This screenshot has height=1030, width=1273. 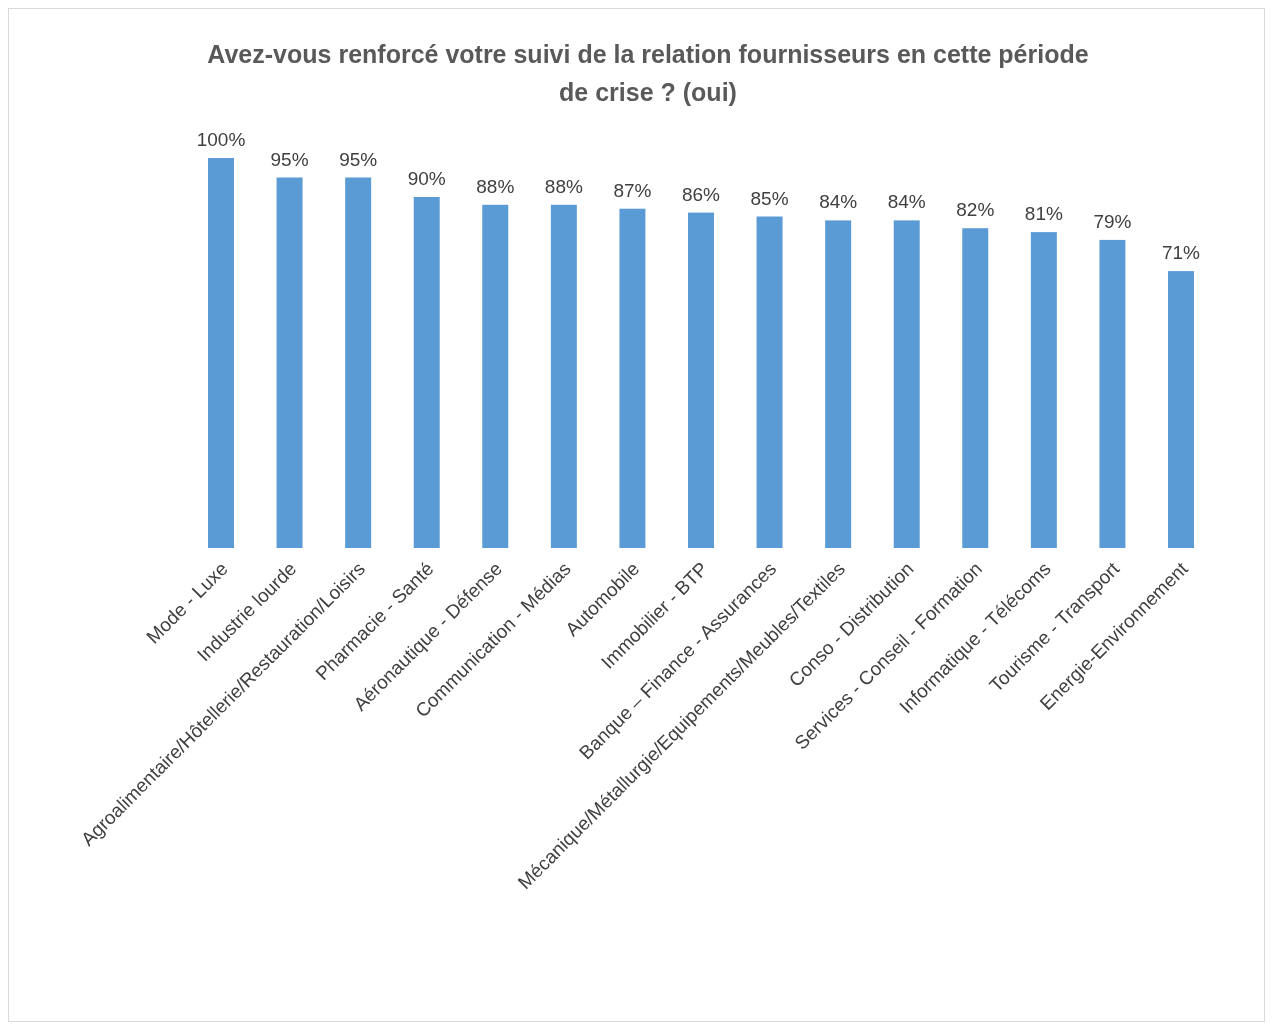 What do you see at coordinates (1043, 214) in the screenshot?
I see `data-label: 81%` at bounding box center [1043, 214].